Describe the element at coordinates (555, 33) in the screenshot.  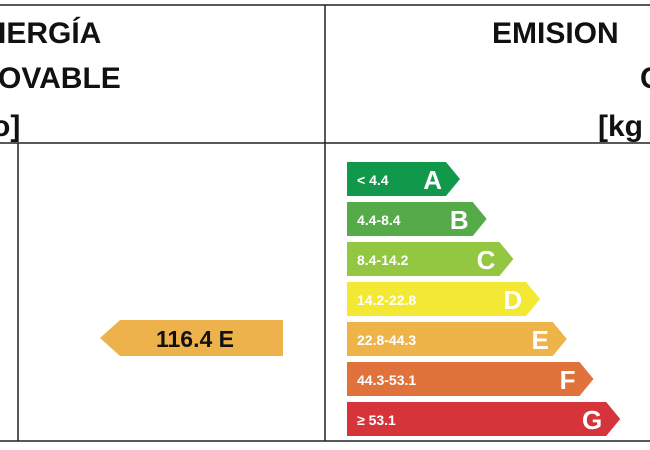
I see `header-right-line: EMISION` at that location.